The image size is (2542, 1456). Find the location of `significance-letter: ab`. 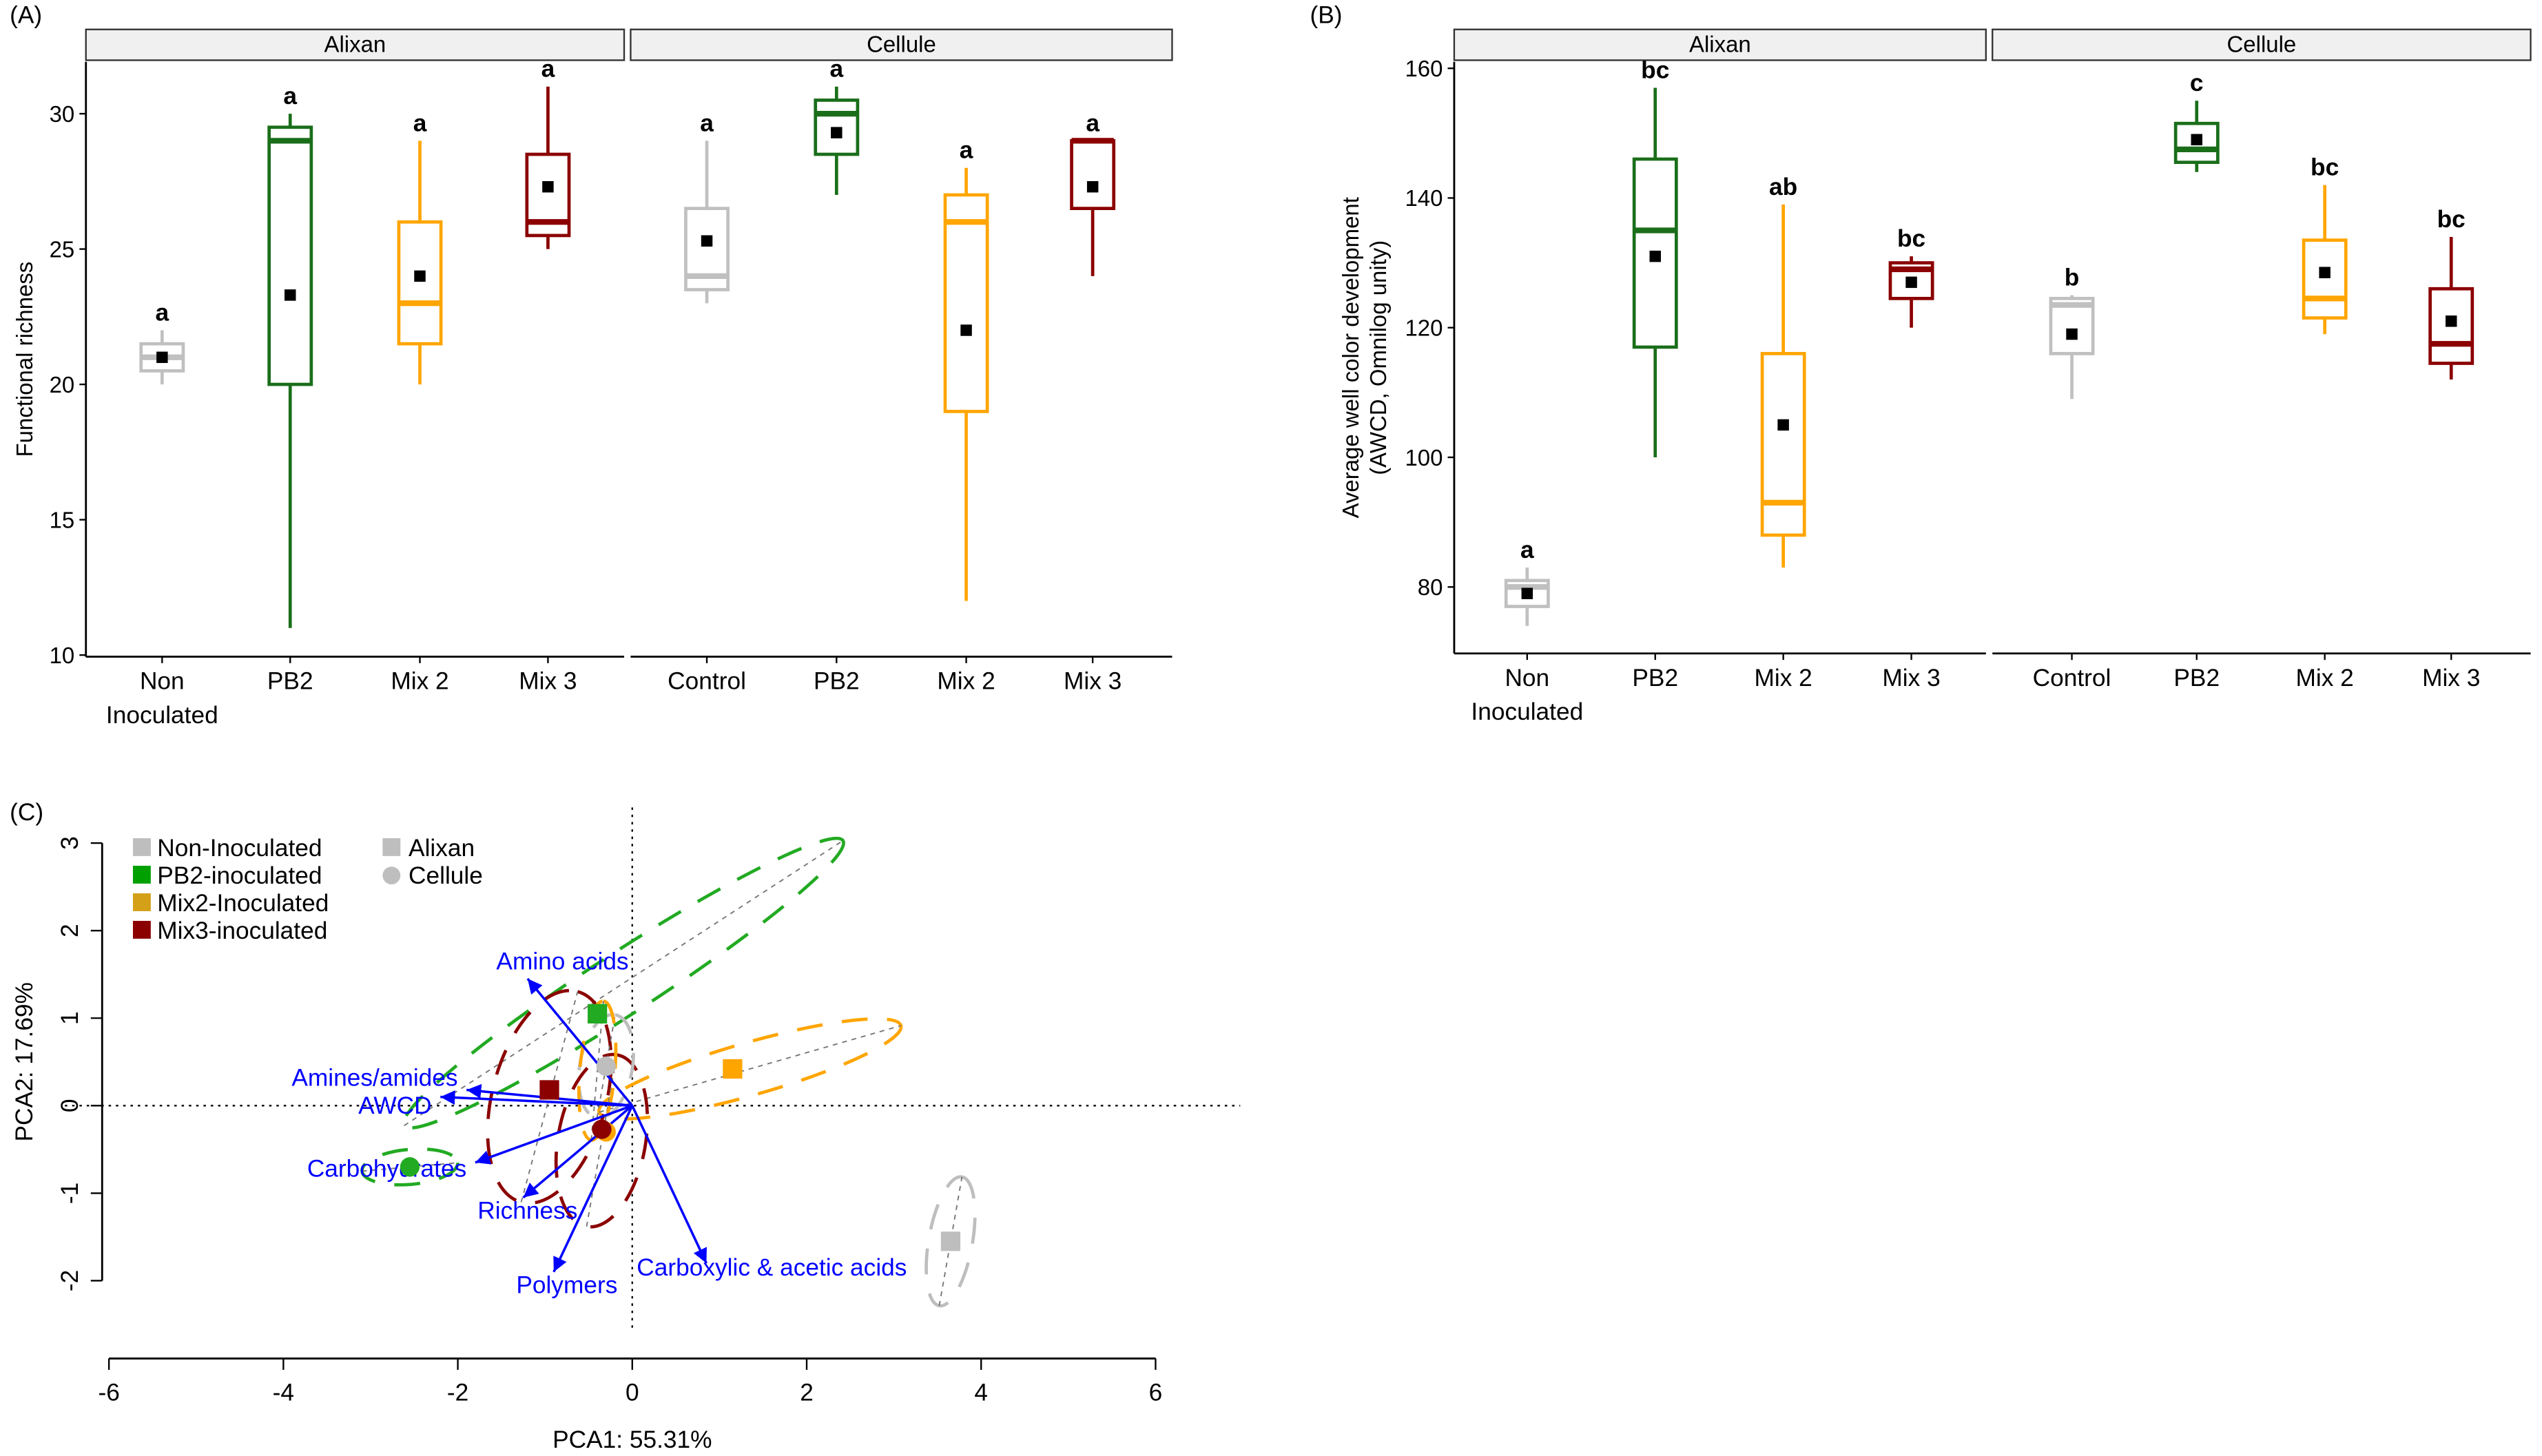

significance-letter: ab is located at coordinates (1783, 187).